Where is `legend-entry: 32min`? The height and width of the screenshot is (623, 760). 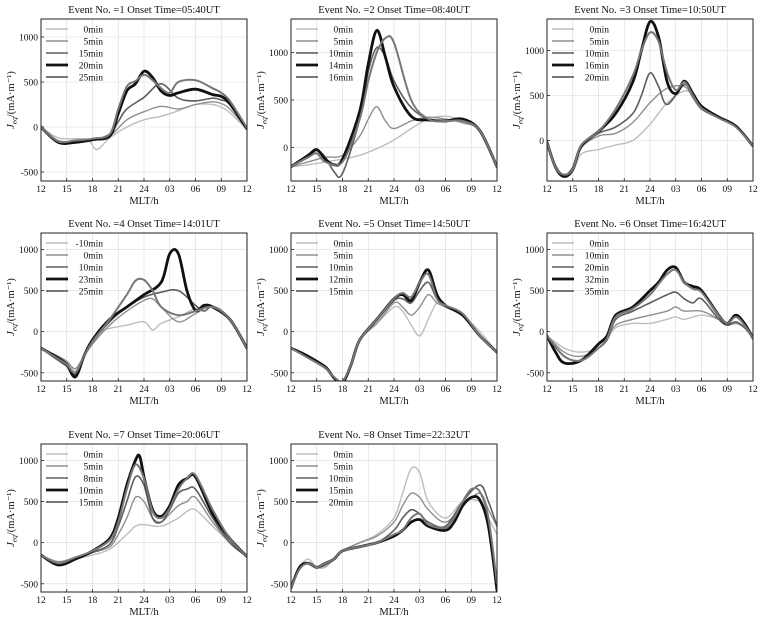
legend-entry: 32min is located at coordinates (597, 280).